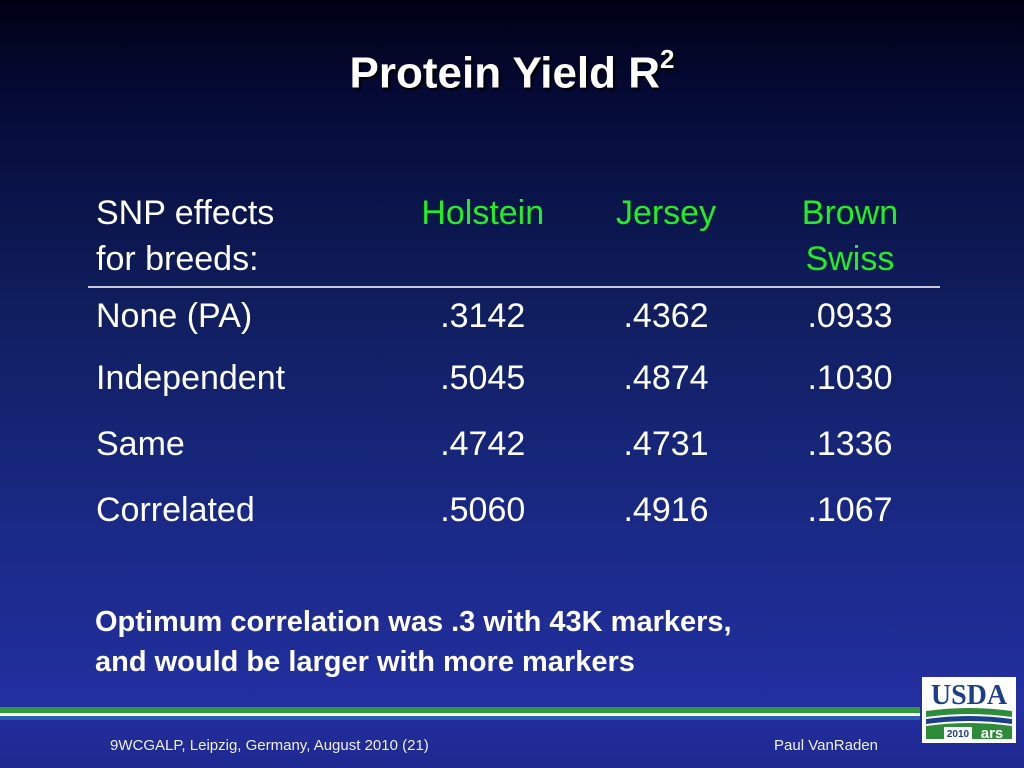 Image resolution: width=1024 pixels, height=768 pixels. I want to click on row-label: Same, so click(140, 443).